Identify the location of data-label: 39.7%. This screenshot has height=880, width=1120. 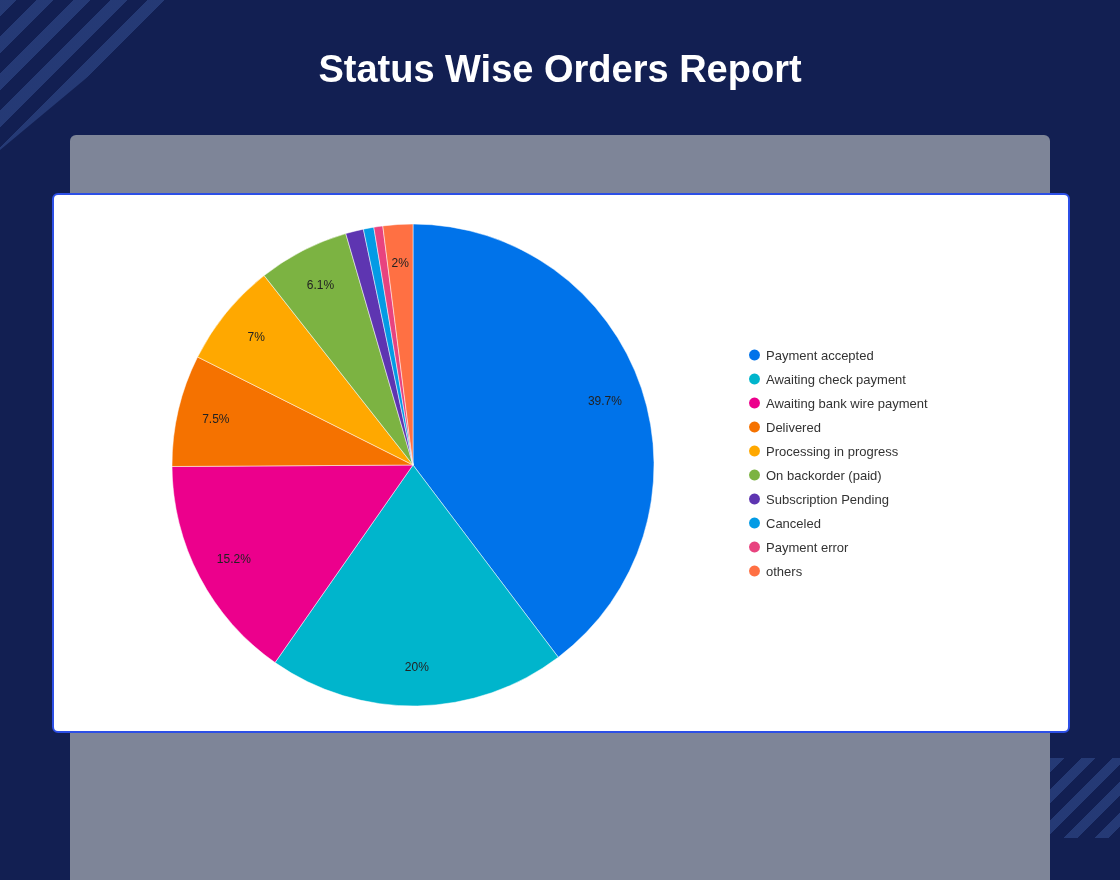
(605, 400).